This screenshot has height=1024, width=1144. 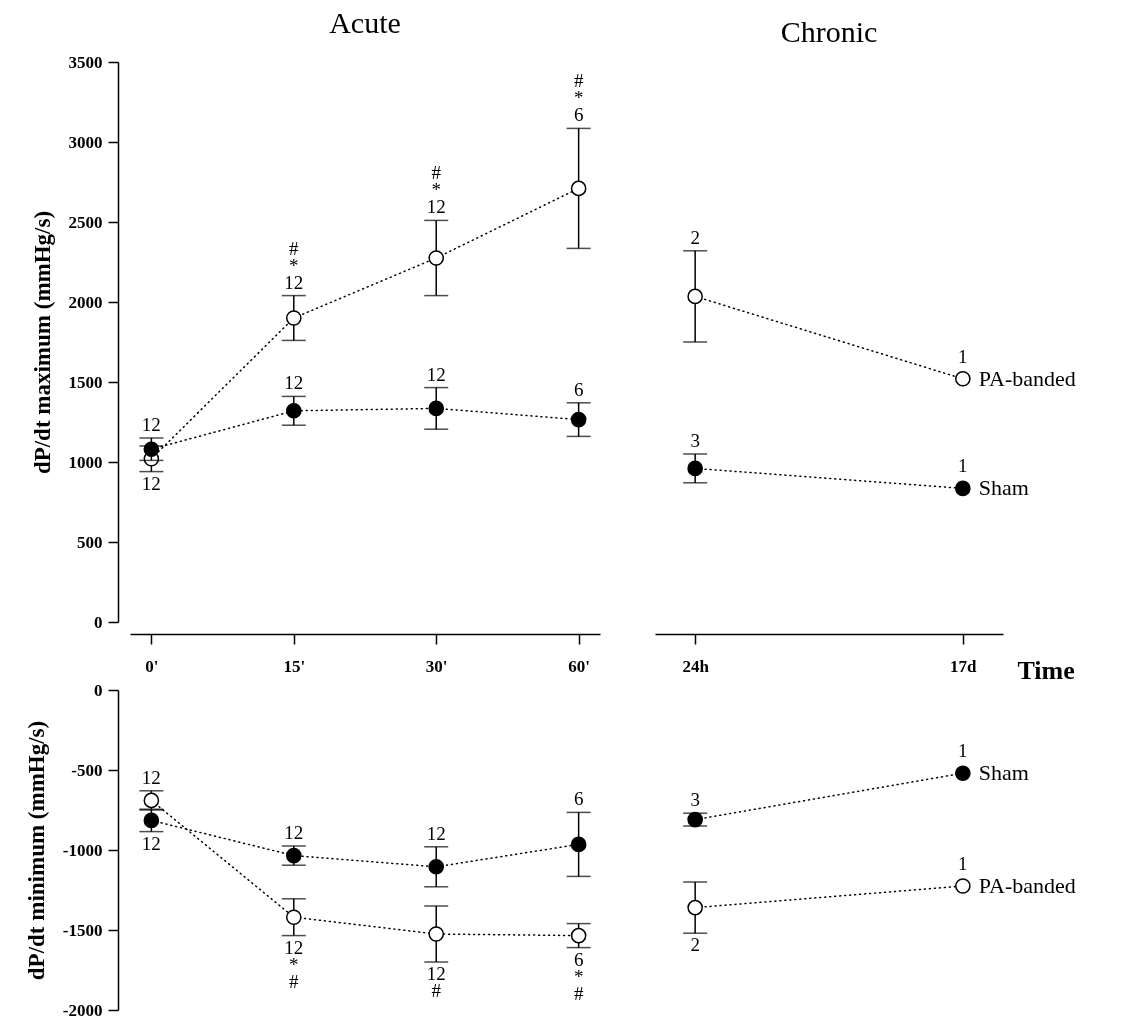 What do you see at coordinates (85, 382) in the screenshot?
I see `y-tick-label: 1500` at bounding box center [85, 382].